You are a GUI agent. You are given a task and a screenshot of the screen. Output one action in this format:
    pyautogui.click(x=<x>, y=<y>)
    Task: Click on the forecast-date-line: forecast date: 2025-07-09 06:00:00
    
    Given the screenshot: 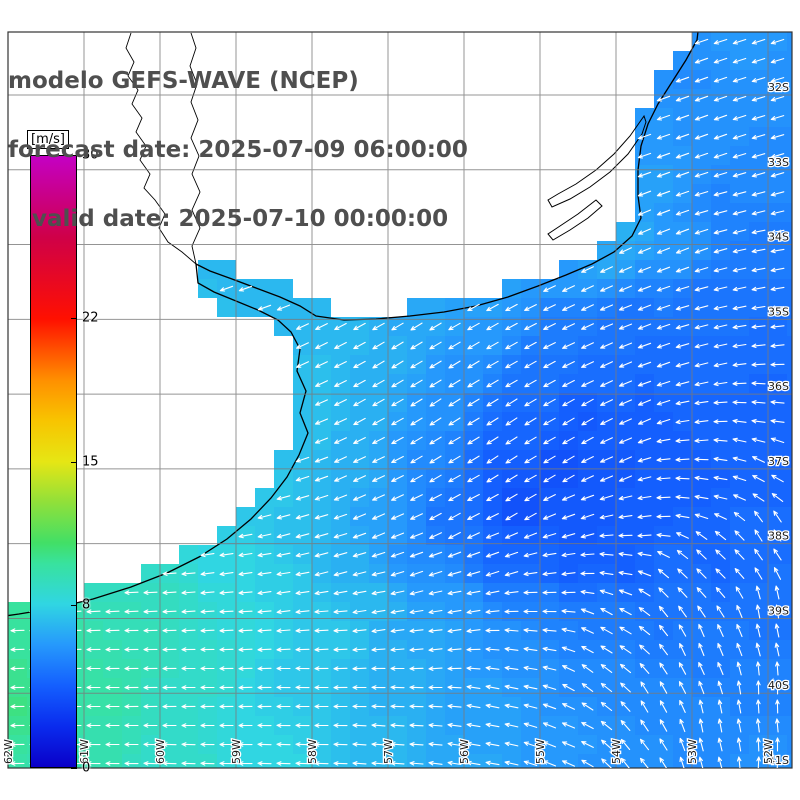 What is the action you would take?
    pyautogui.click(x=238, y=150)
    